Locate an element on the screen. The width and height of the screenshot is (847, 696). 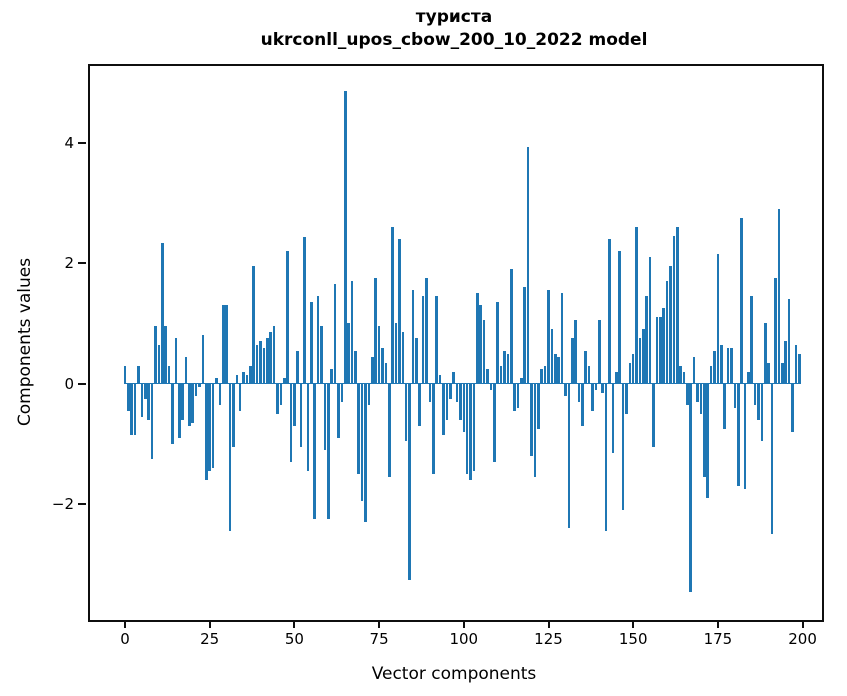
y-tick-label: 4 is located at coordinates (69, 142).